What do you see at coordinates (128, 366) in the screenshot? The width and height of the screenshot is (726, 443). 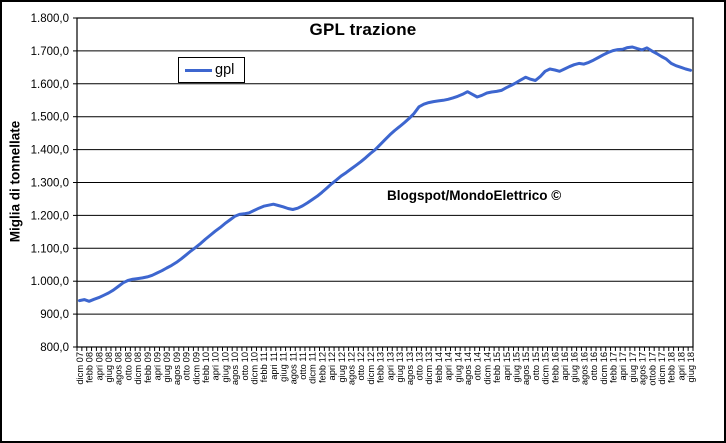 I see `x-tick-label: otto 08` at bounding box center [128, 366].